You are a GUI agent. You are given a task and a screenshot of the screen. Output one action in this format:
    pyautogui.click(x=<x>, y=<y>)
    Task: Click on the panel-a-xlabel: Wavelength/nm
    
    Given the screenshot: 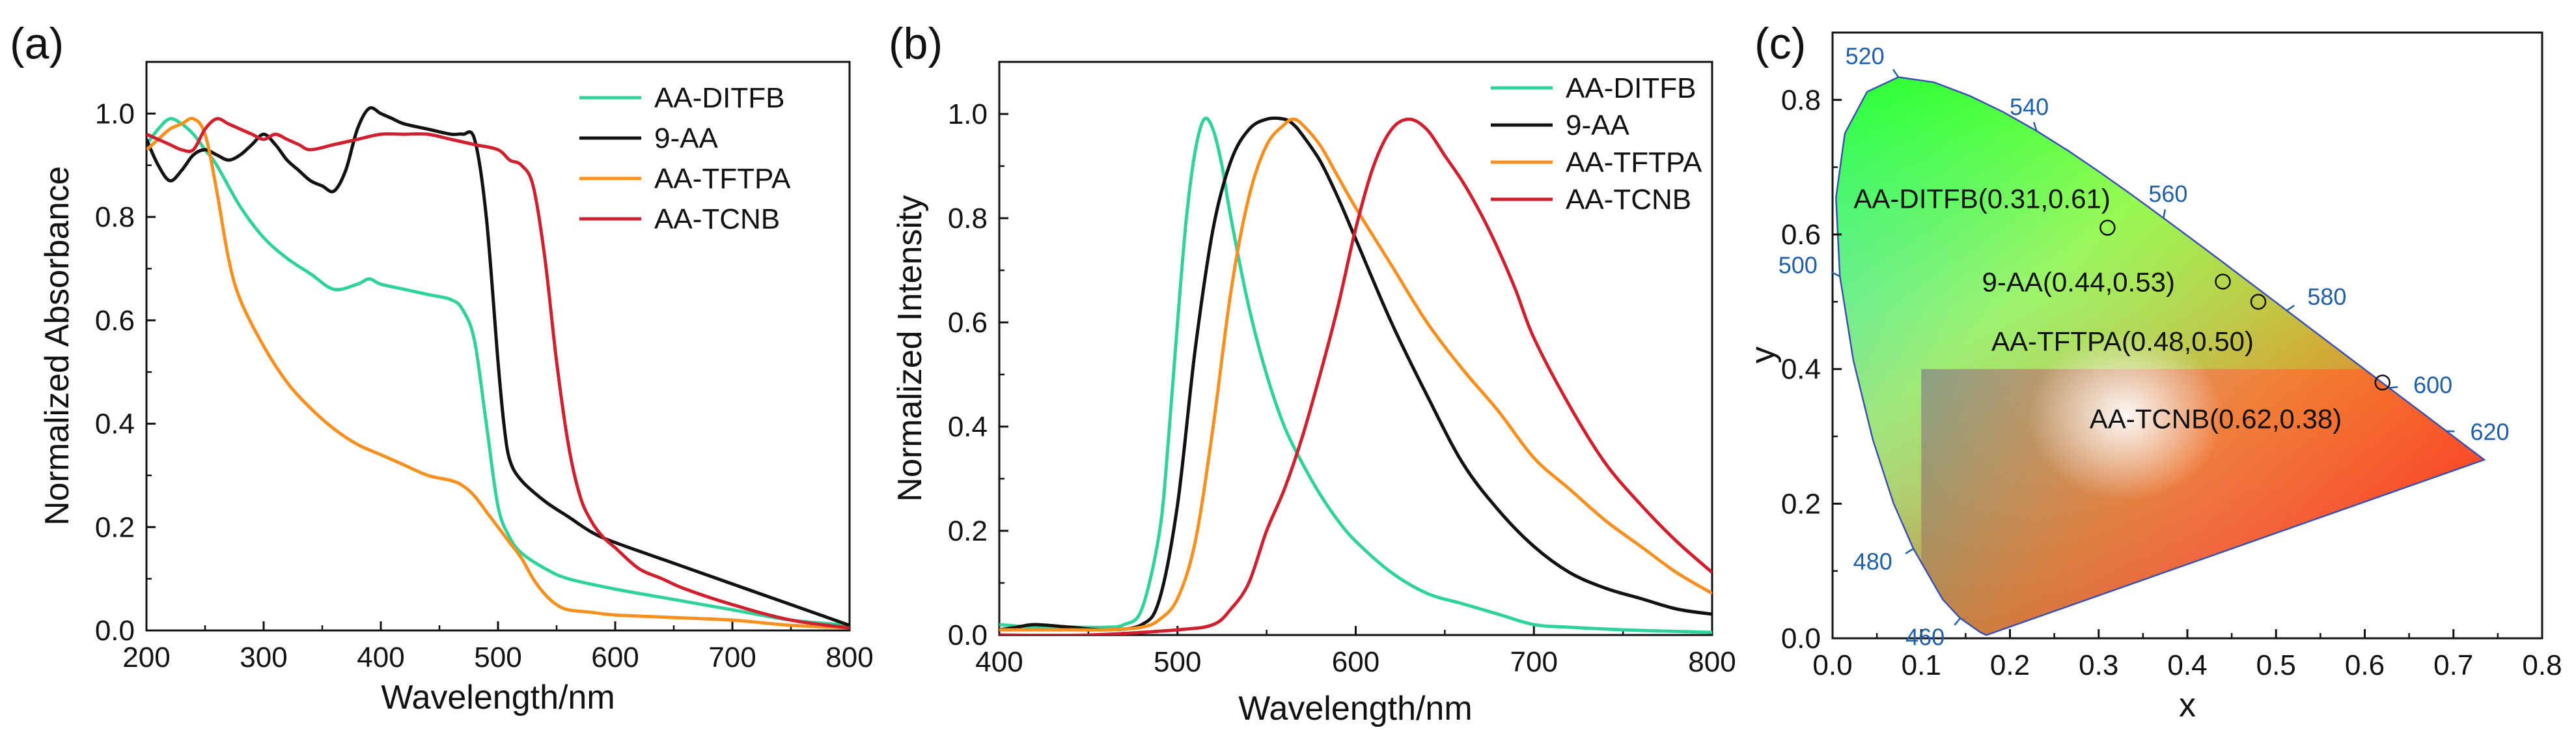 What is the action you would take?
    pyautogui.click(x=498, y=697)
    